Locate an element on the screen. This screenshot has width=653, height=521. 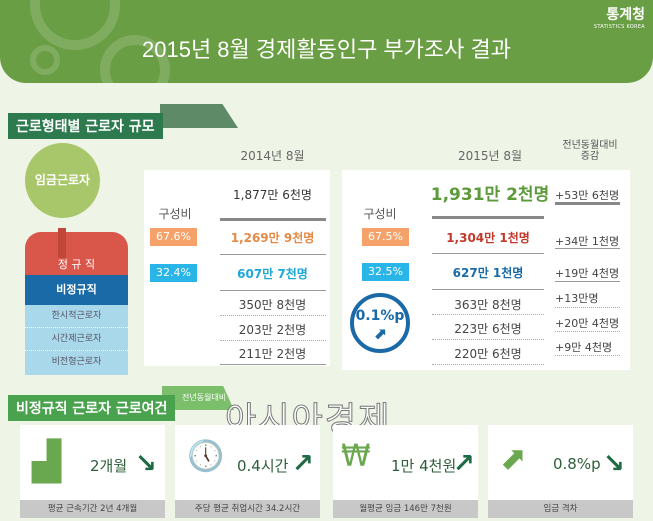
person-head-wage-workers: 임금근로자 is located at coordinates (62, 180).